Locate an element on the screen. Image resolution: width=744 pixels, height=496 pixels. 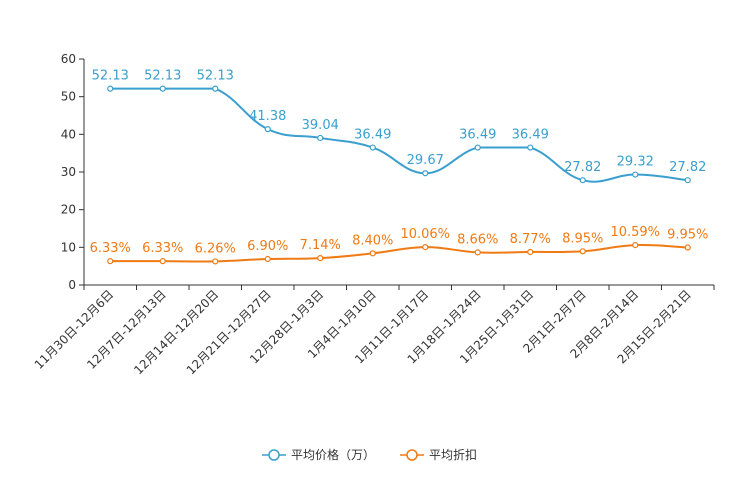
legend-item-1: 平均价格（万） is located at coordinates (318, 454).